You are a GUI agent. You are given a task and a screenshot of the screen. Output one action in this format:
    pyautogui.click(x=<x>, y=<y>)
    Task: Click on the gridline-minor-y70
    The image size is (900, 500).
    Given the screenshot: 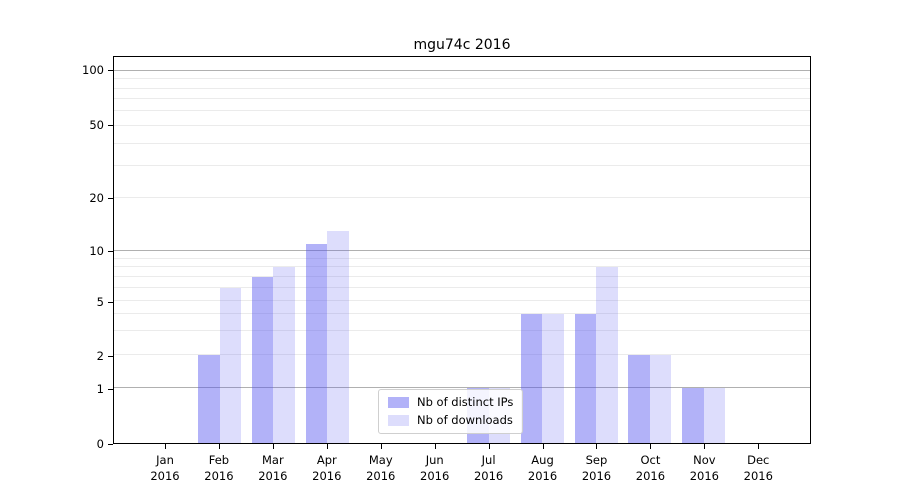 What is the action you would take?
    pyautogui.click(x=462, y=99)
    